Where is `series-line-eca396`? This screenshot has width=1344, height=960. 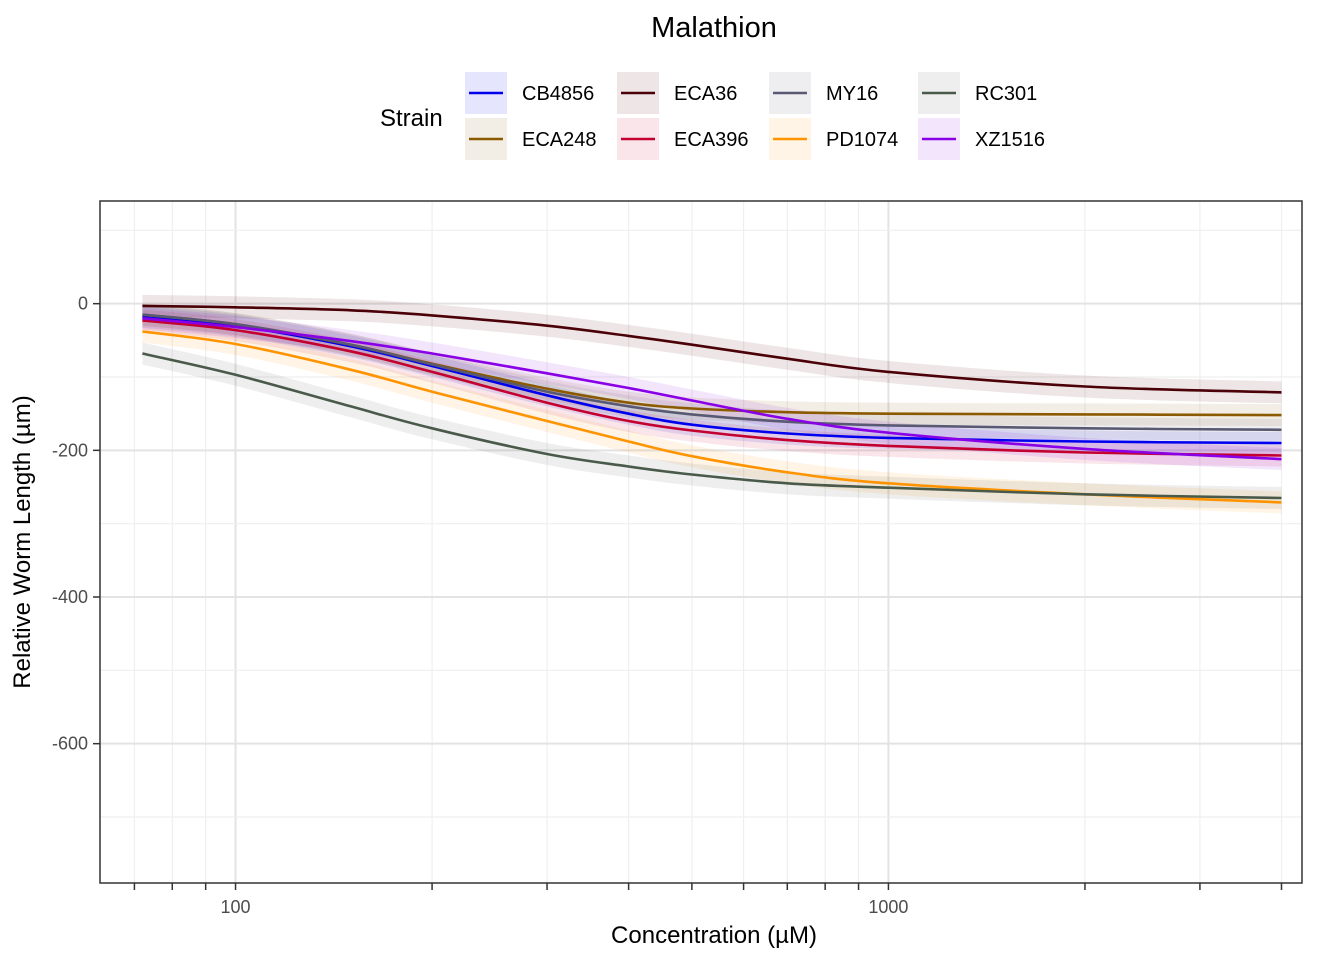 series-line-eca396 is located at coordinates (712, 388).